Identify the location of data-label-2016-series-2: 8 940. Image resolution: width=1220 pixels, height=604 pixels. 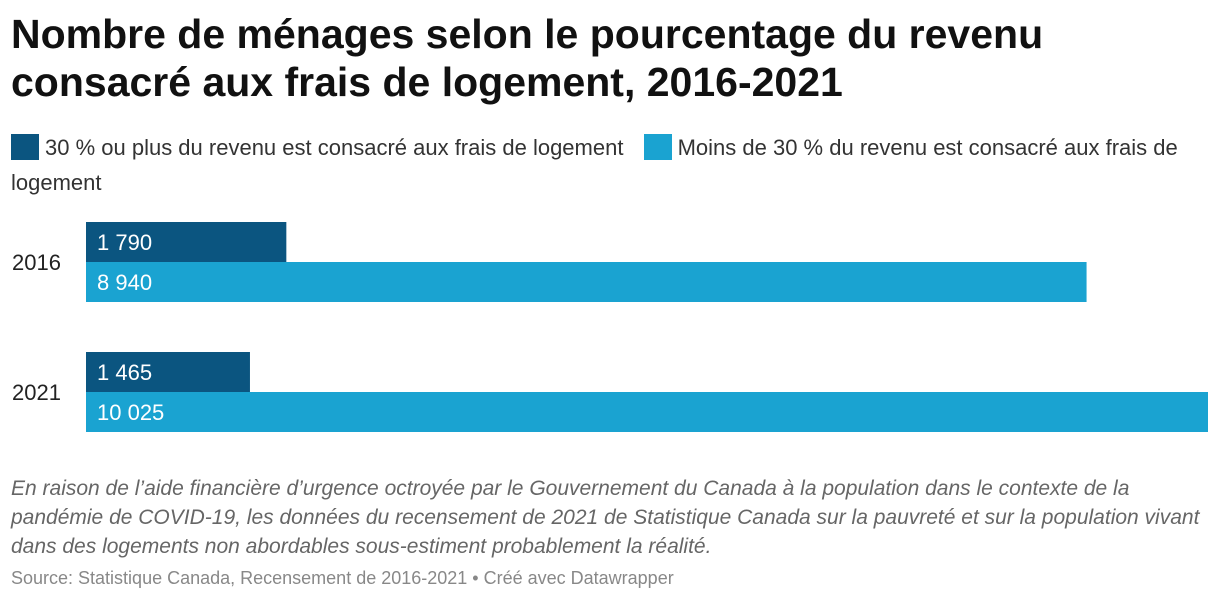
(124, 282).